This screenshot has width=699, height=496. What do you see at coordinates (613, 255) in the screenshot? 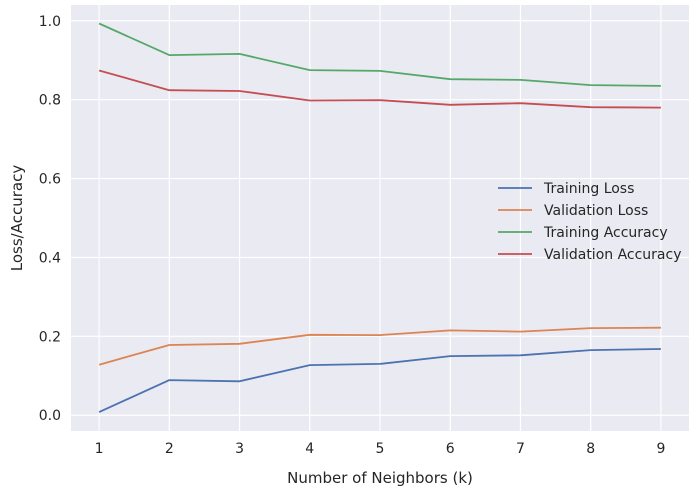
I see `legend-entry: Validation Accuracy` at bounding box center [613, 255].